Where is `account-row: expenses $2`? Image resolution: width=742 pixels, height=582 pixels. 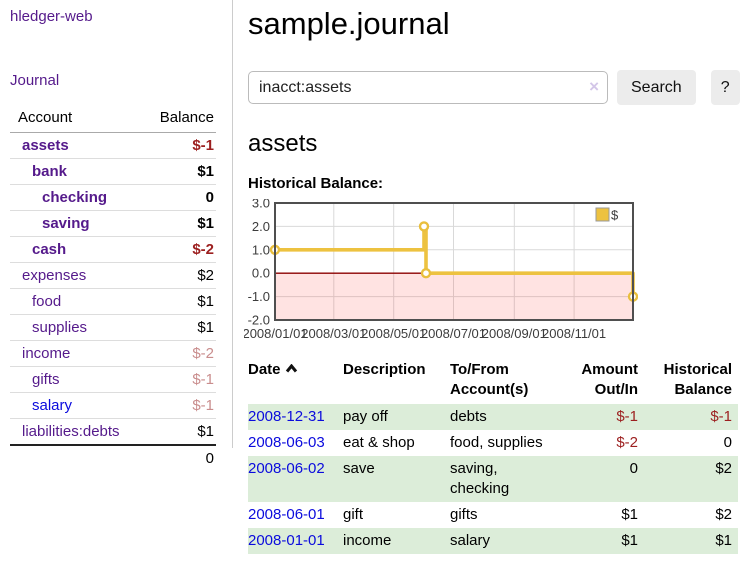 account-row: expenses $2 is located at coordinates (113, 275).